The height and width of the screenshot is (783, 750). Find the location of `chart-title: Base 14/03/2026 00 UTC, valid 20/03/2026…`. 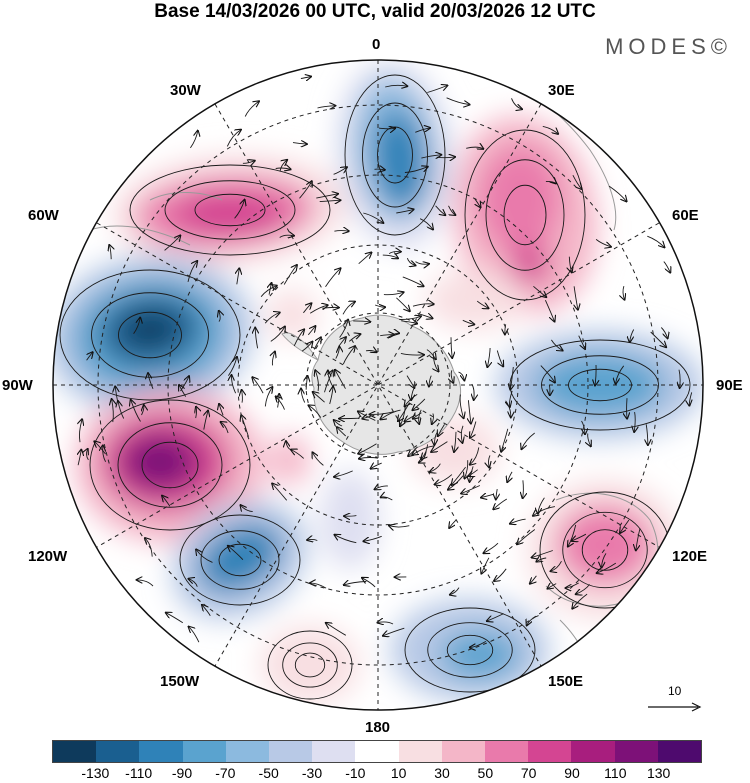

chart-title: Base 14/03/2026 00 UTC, valid 20/03/2026… is located at coordinates (375, 11).